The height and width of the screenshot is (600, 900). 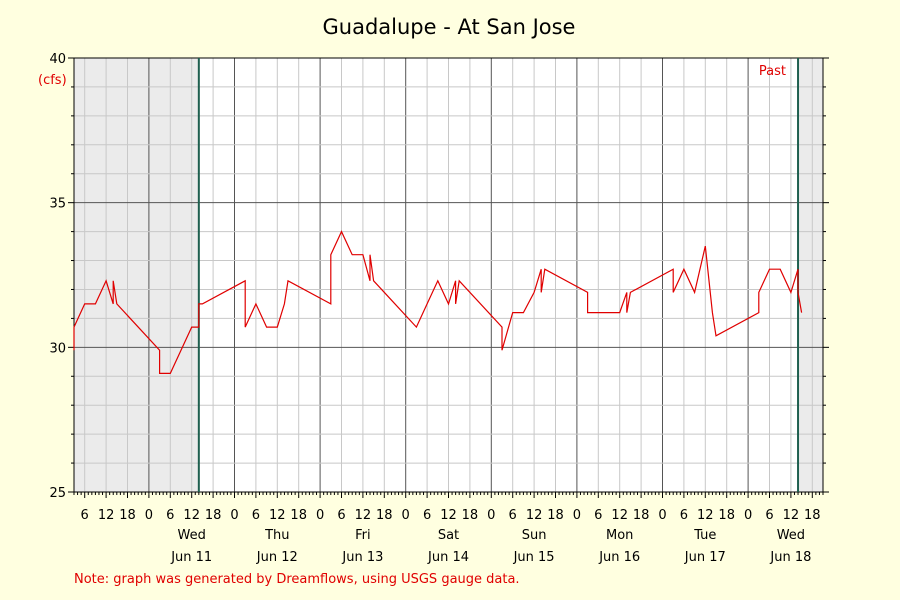 What do you see at coordinates (810, 275) in the screenshot?
I see `shade-right` at bounding box center [810, 275].